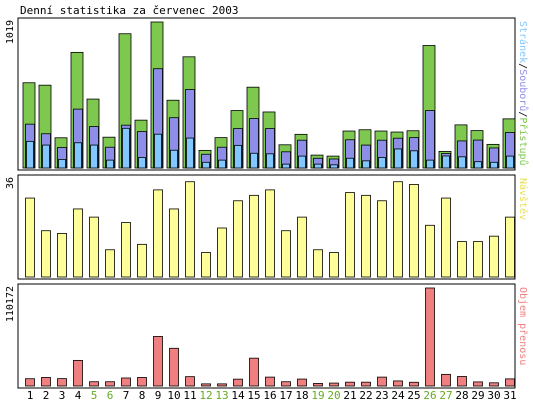  Describe the element at coordinates (523, 199) in the screenshot. I see `side-label-visits: Návštěv` at that location.